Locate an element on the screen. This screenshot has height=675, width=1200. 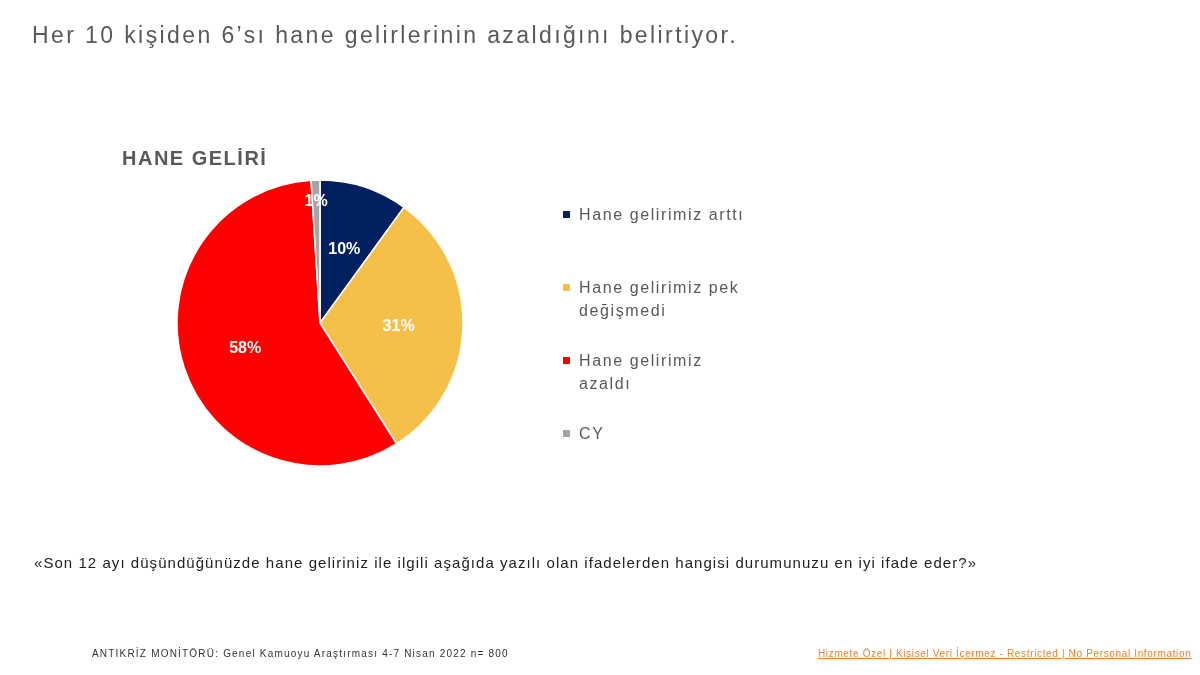
text: Hizmete Özel | Kişisel Veri İçermez - Restricted | No Personal Information is located at coordinates (1005, 653).